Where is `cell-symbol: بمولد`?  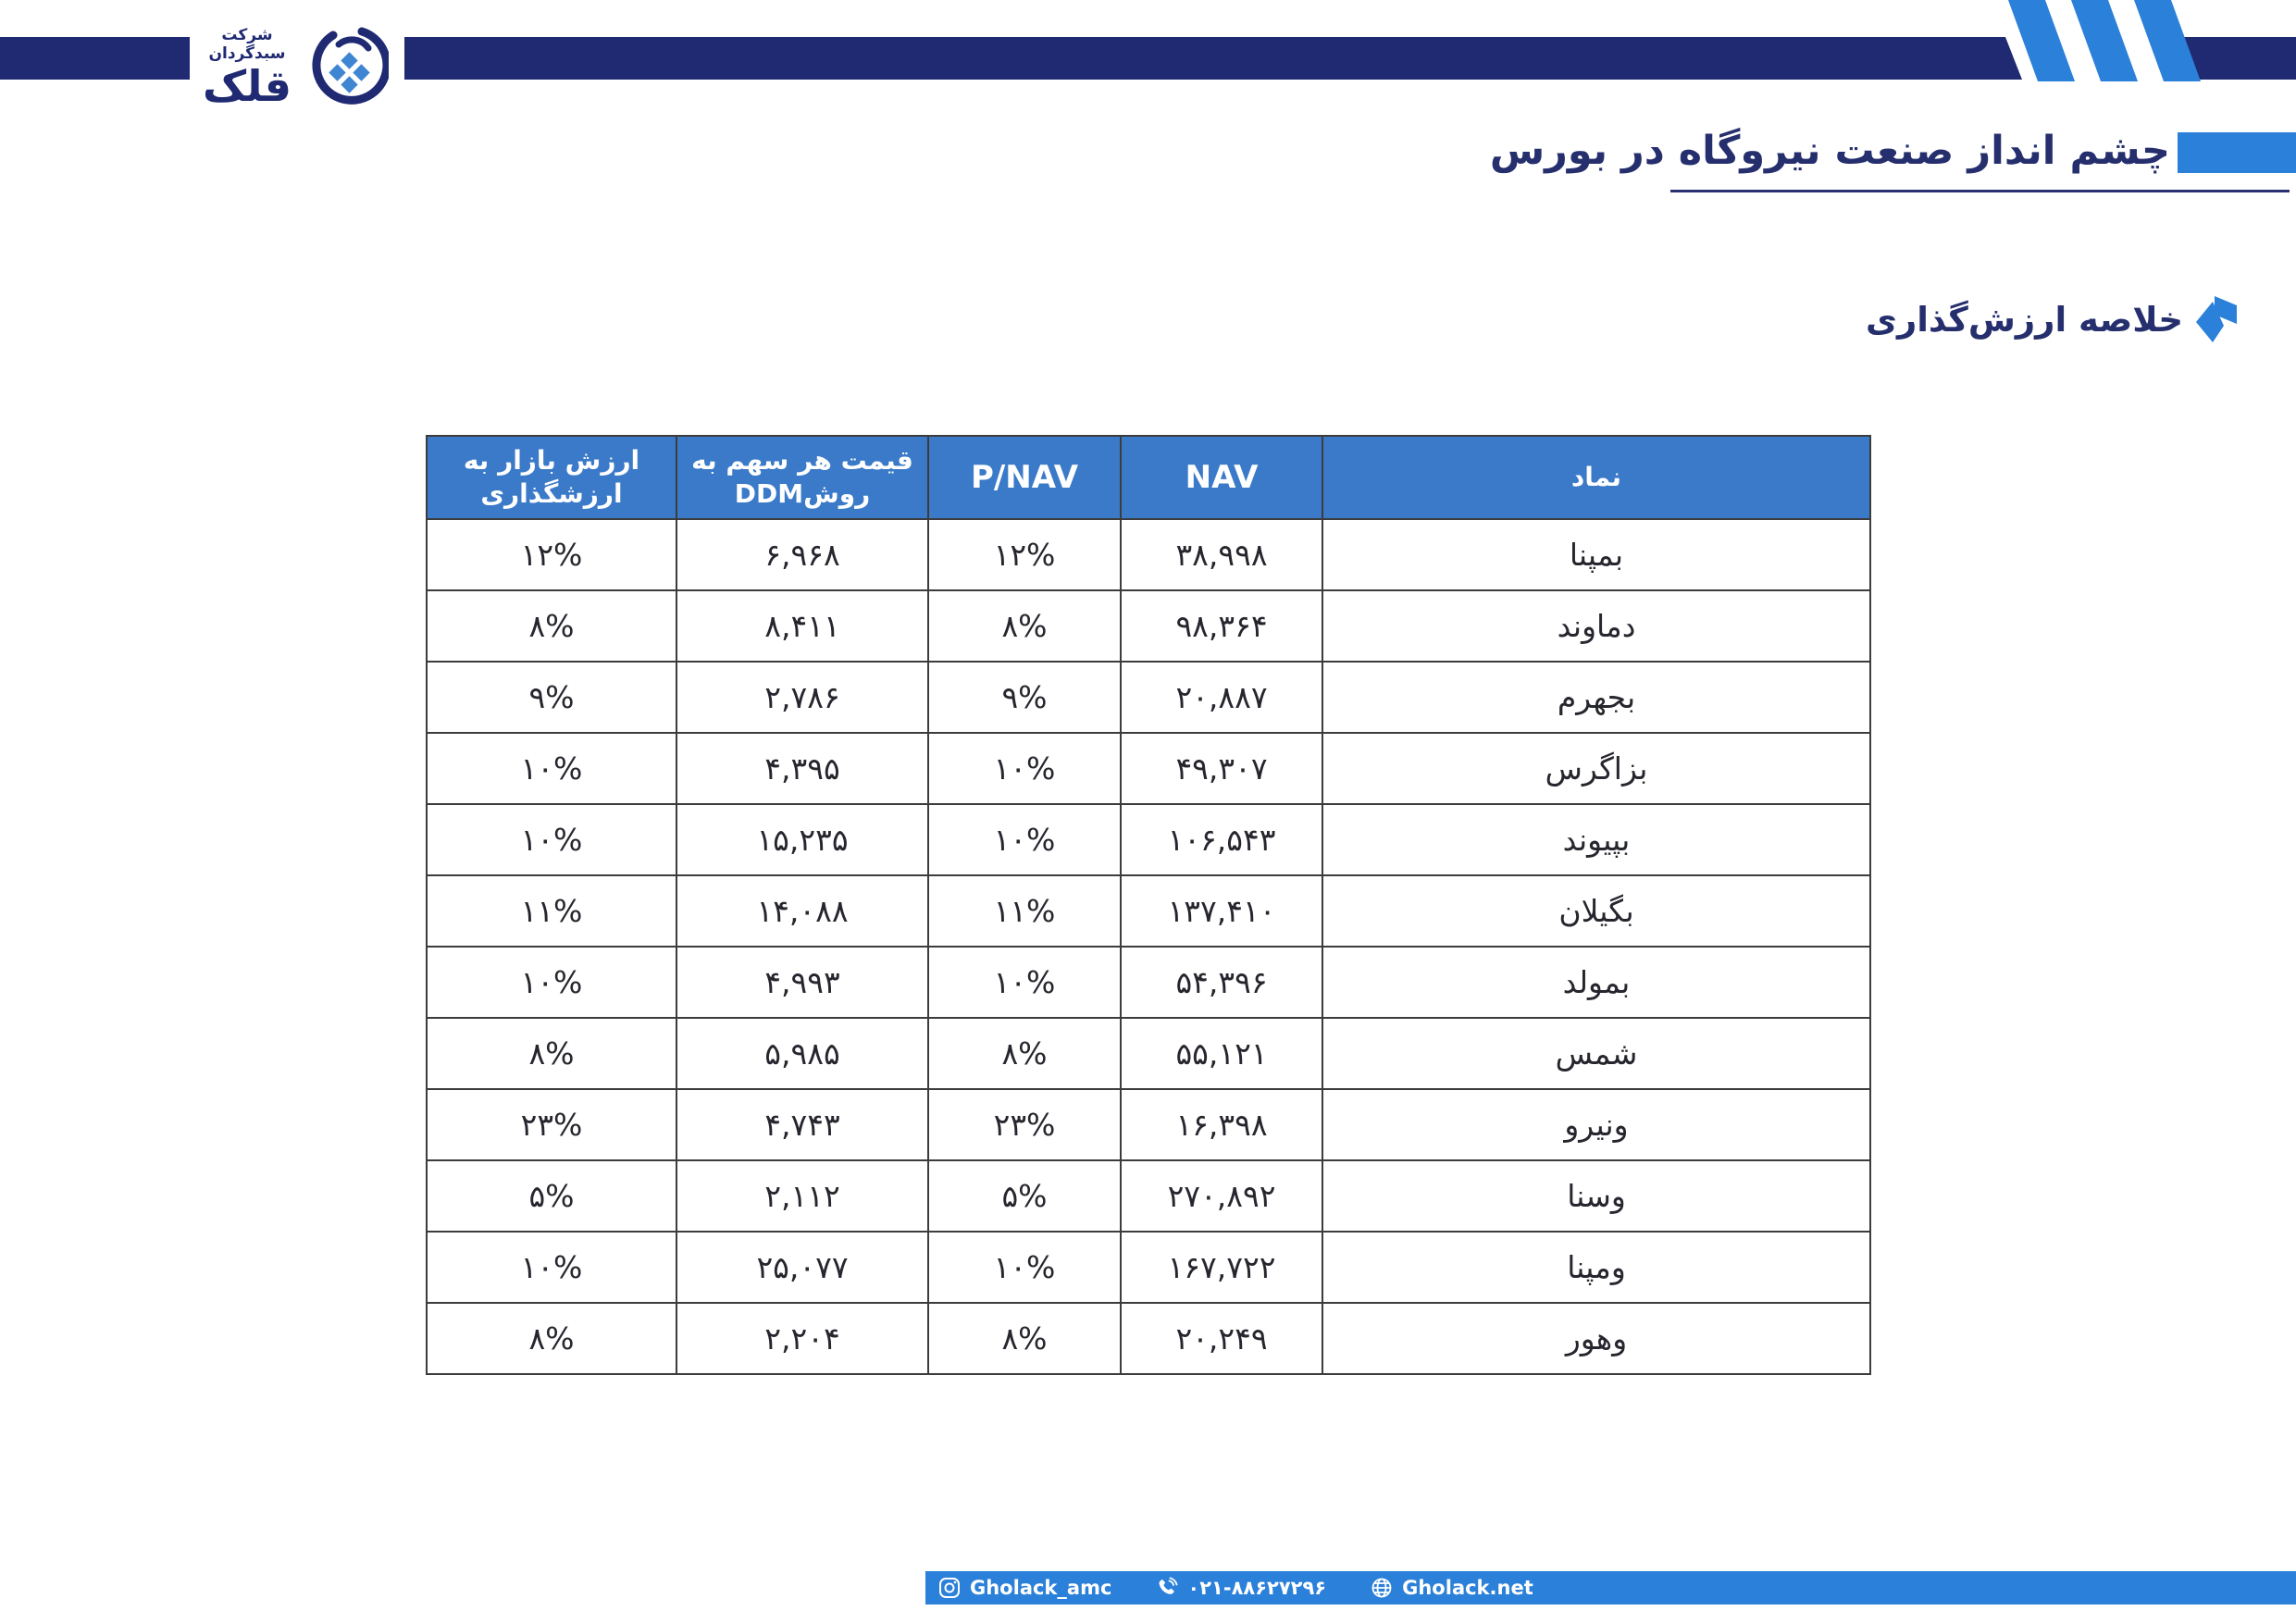
cell-symbol: بمولد is located at coordinates (1597, 982).